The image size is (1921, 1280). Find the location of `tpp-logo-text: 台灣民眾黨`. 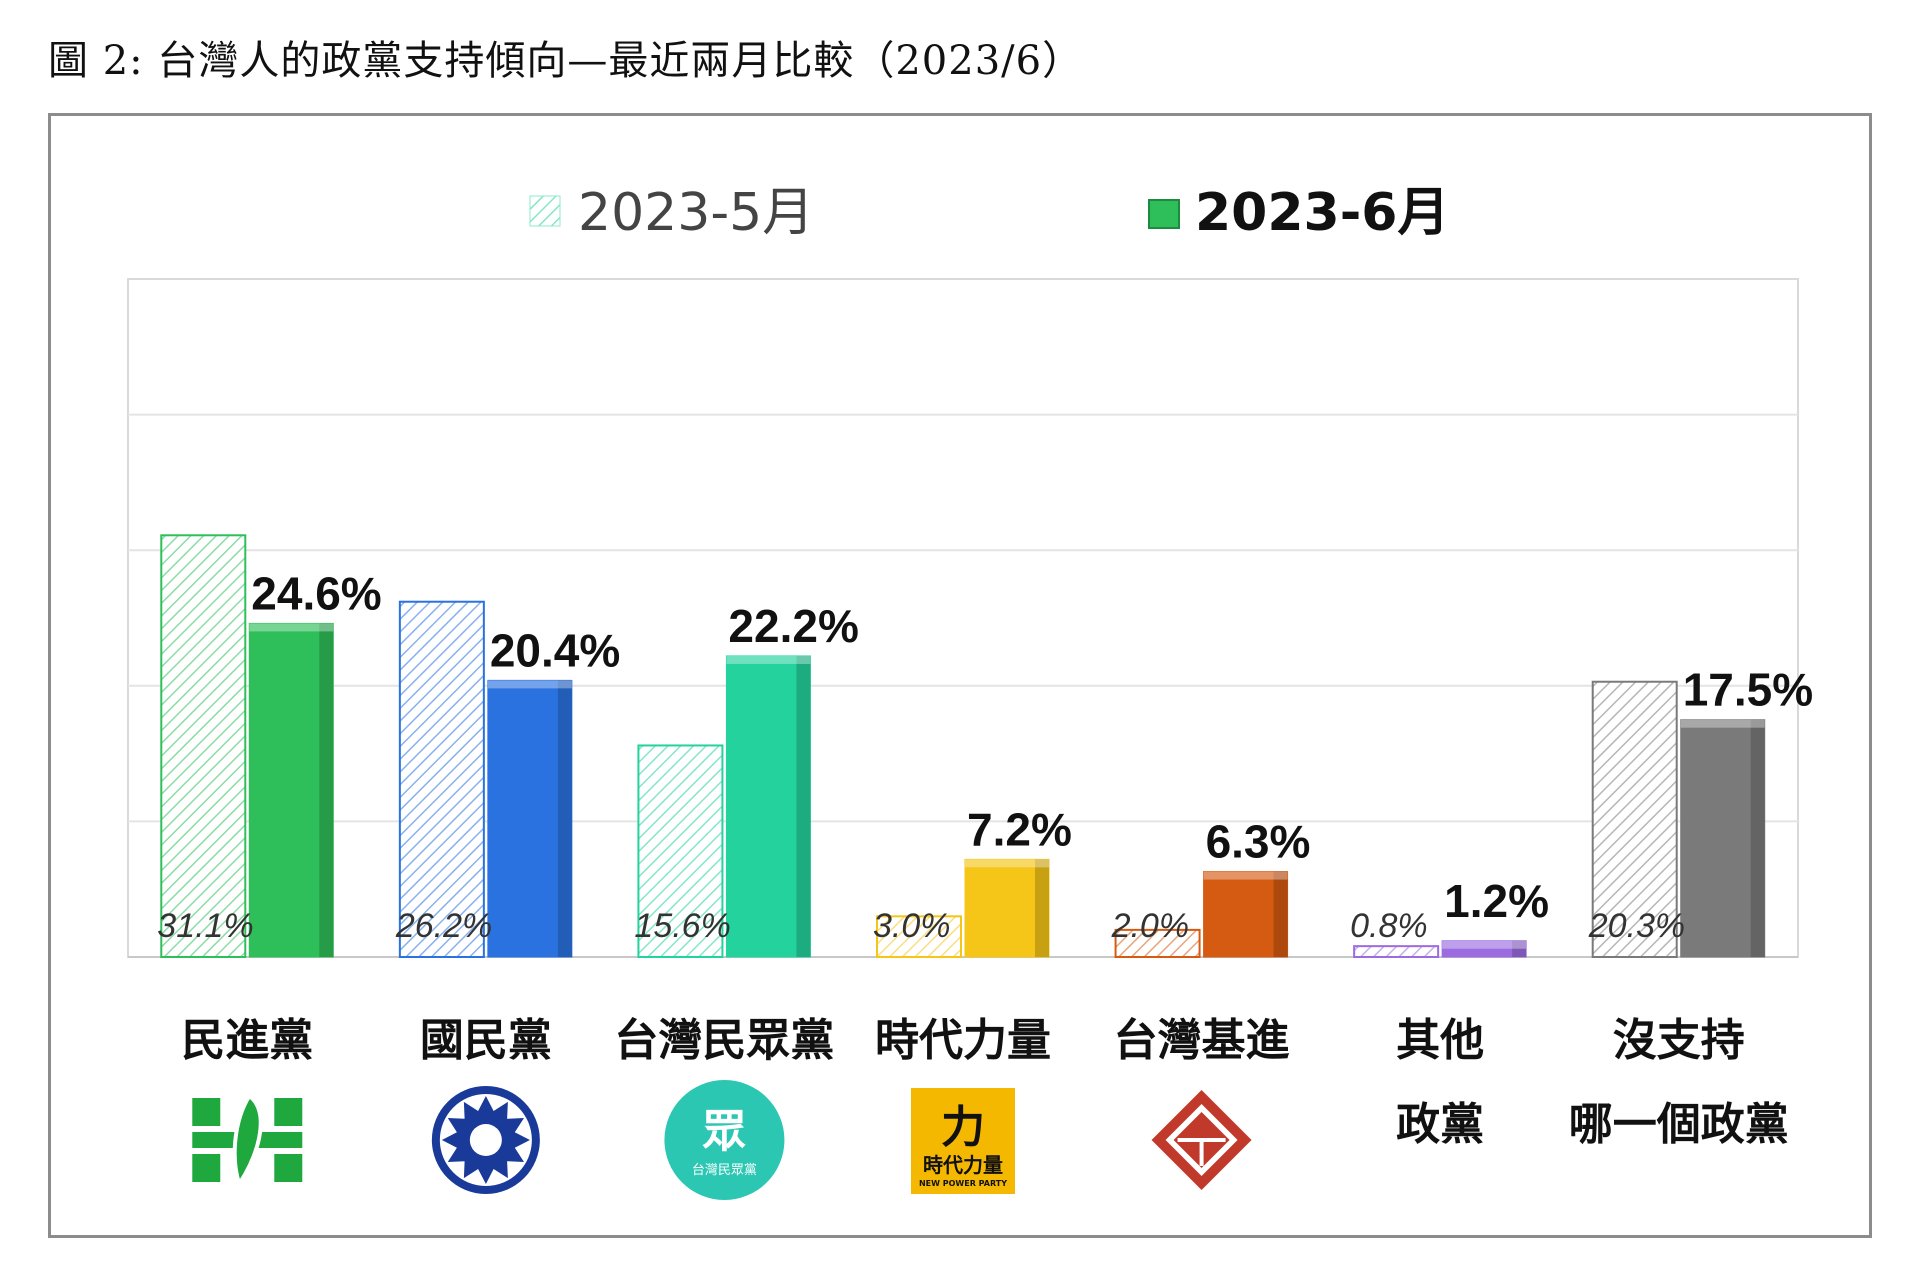

tpp-logo-text: 台灣民眾黨 is located at coordinates (724, 1170).